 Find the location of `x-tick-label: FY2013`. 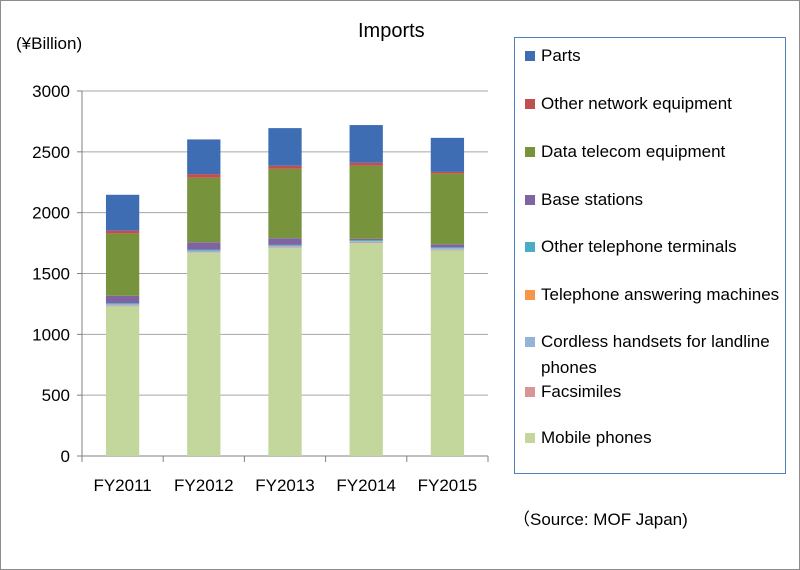

x-tick-label: FY2013 is located at coordinates (285, 485).